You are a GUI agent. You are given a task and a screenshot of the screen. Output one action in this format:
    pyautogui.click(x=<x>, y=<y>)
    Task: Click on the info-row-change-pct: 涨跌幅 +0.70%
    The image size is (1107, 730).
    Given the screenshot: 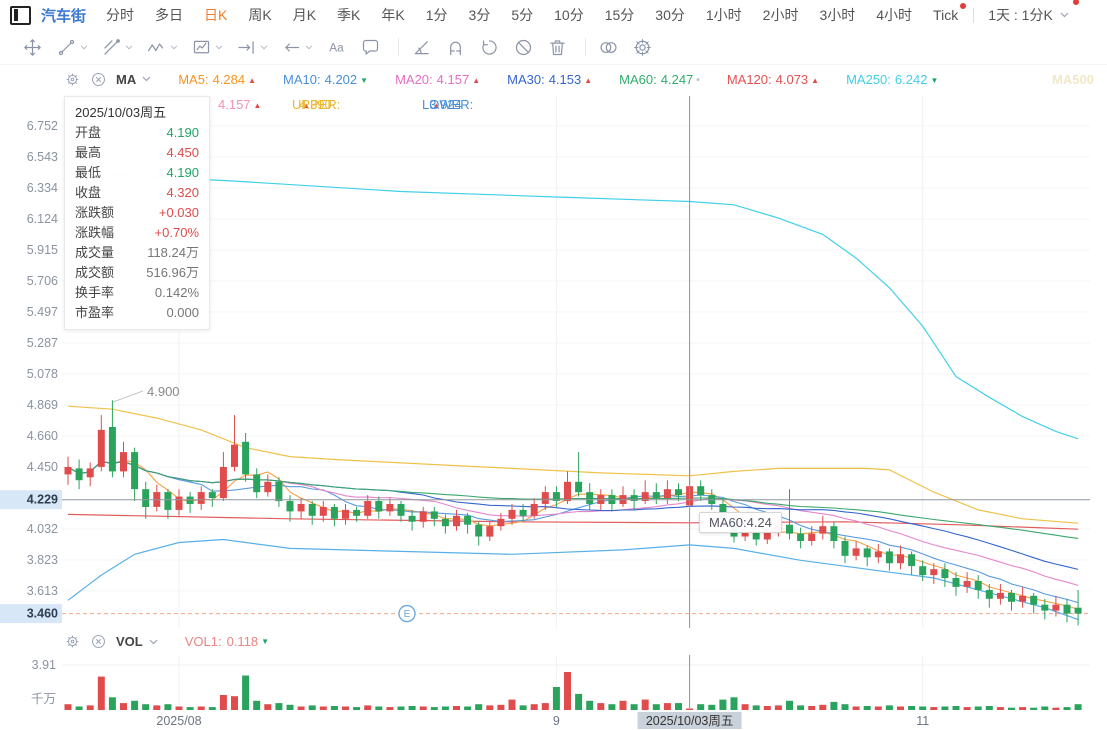 What is the action you would take?
    pyautogui.click(x=137, y=232)
    